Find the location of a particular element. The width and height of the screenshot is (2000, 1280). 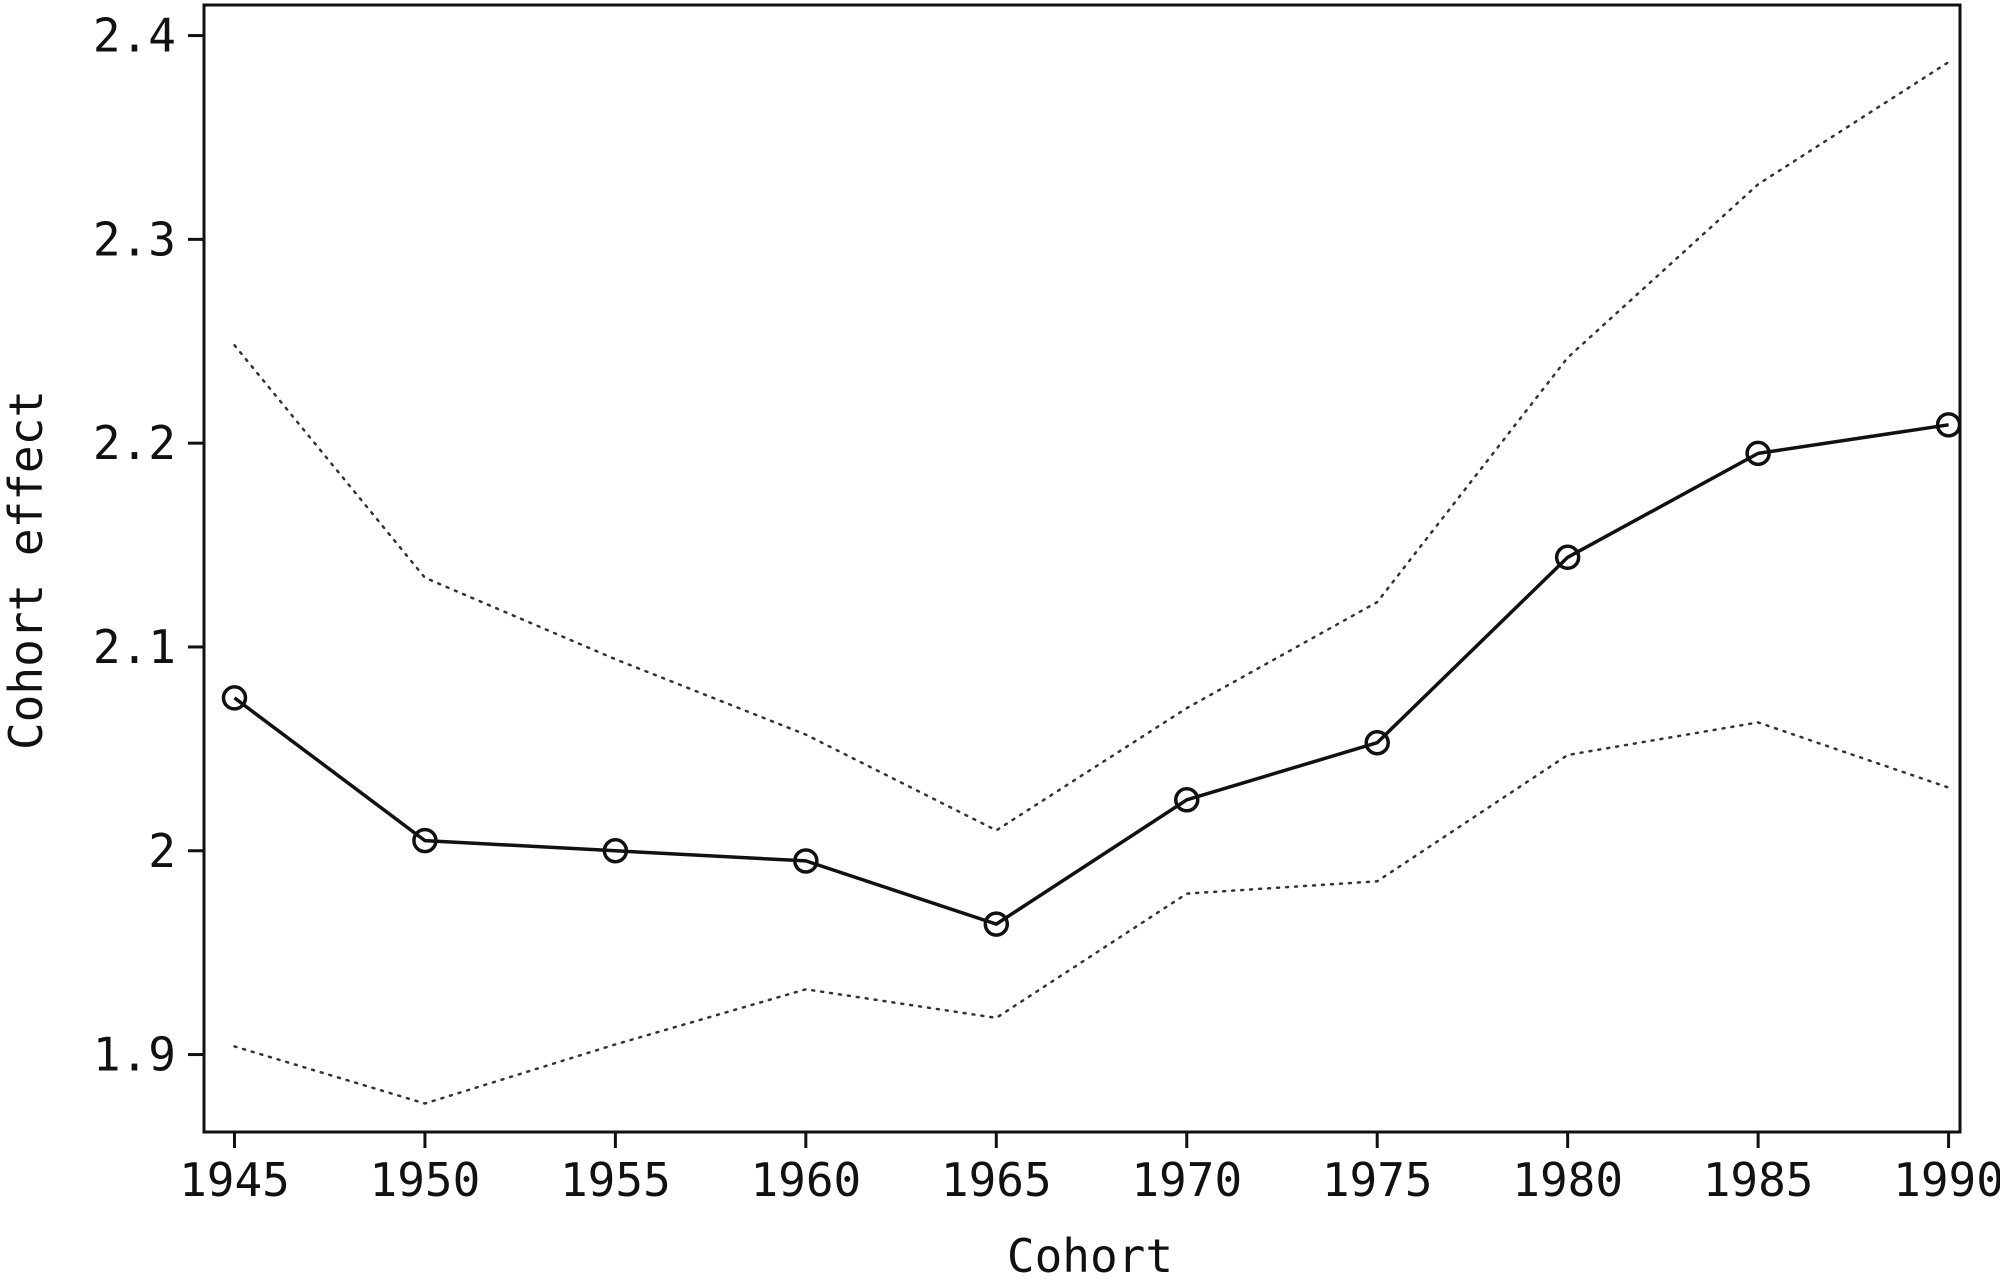

x-tick-label: 1975 is located at coordinates (1377, 1180).